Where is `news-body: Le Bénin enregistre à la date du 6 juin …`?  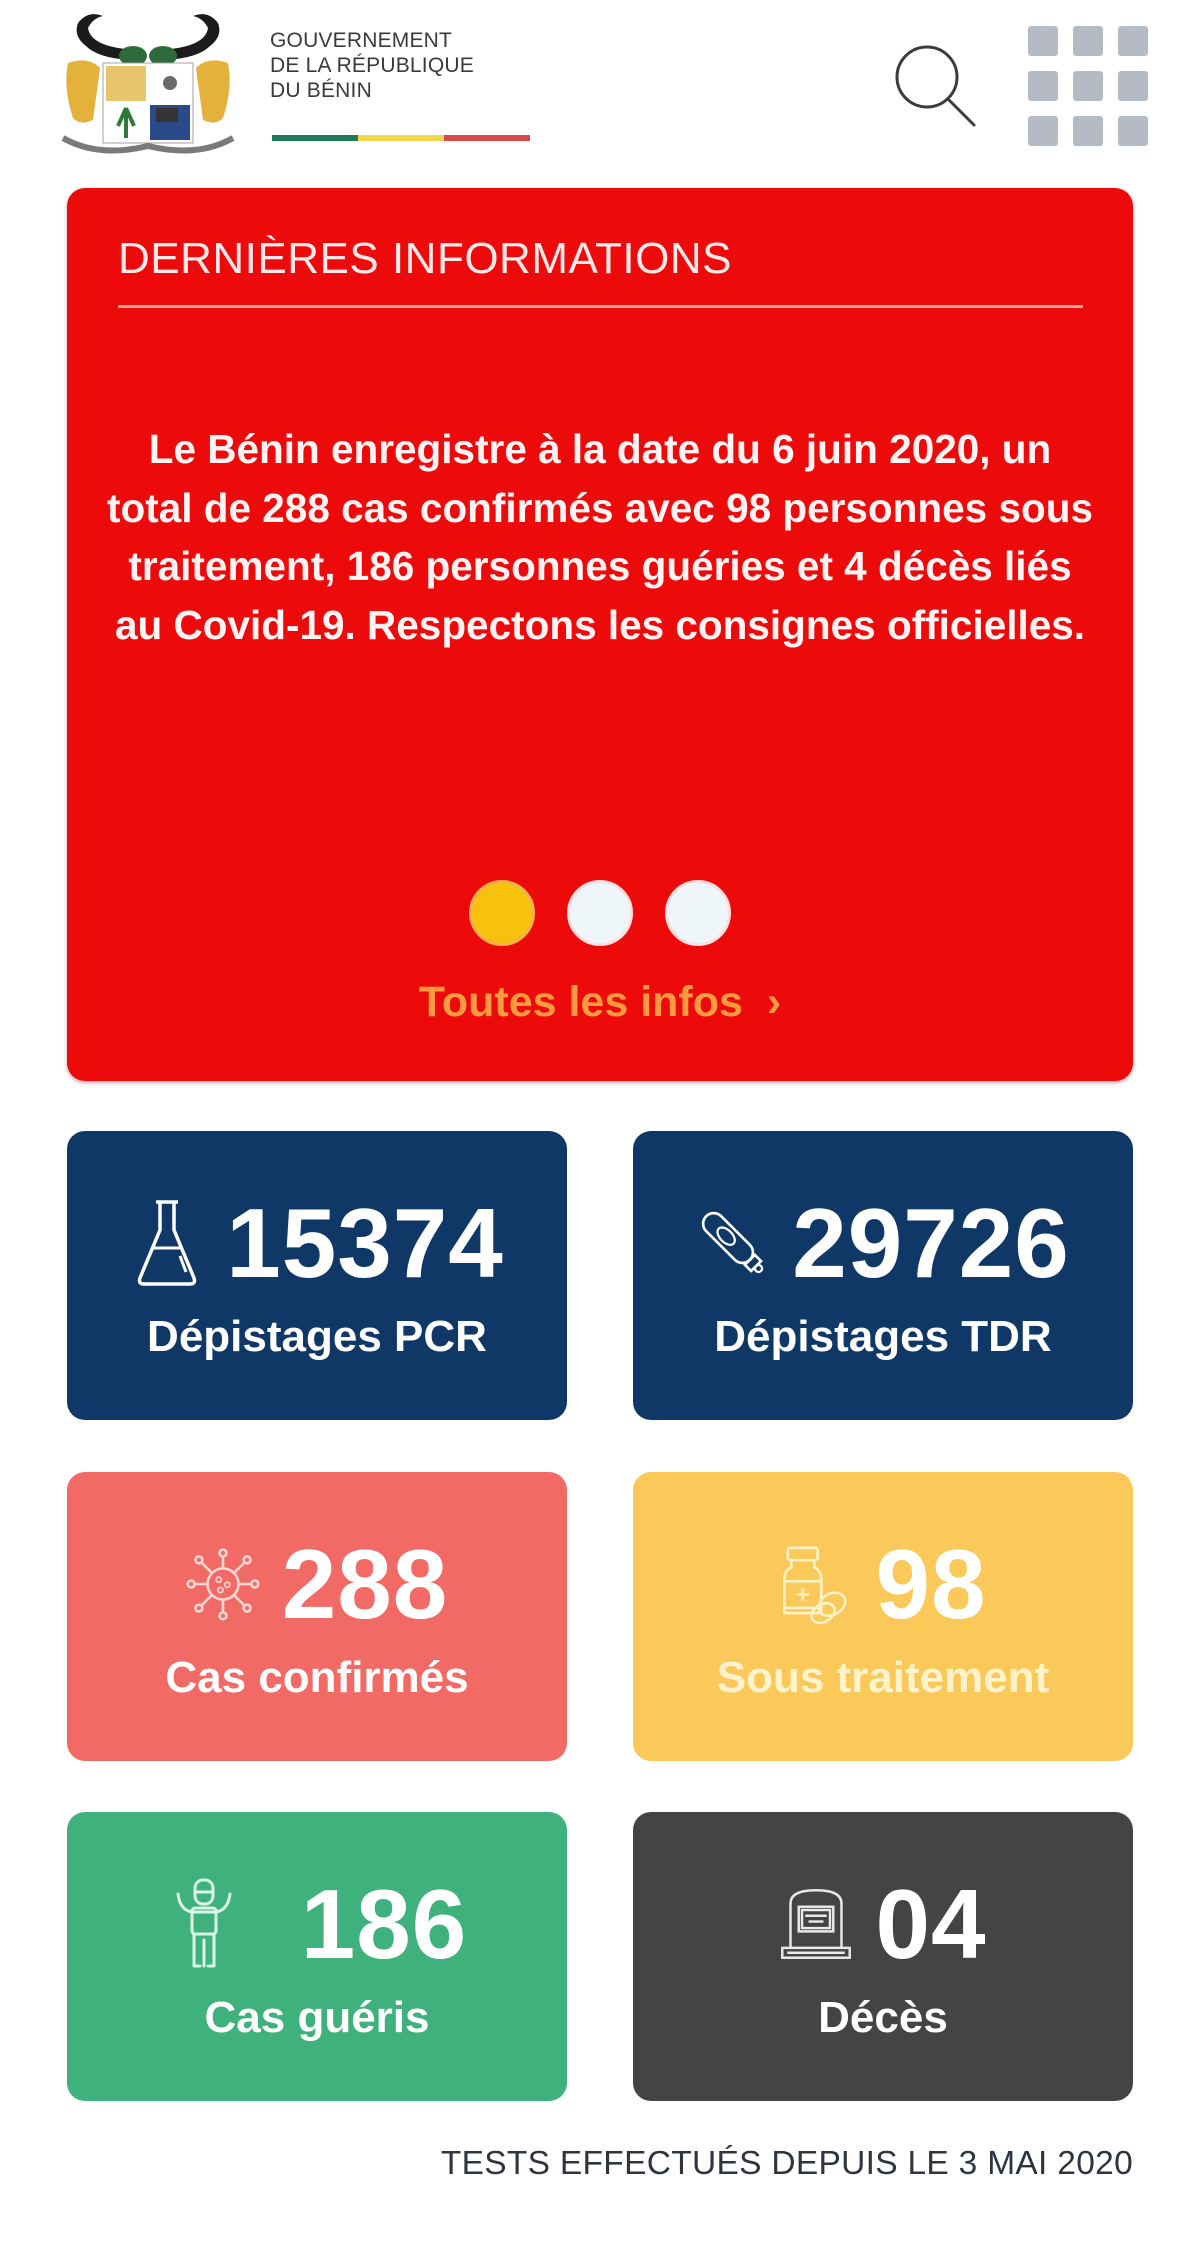
news-body: Le Bénin enregistre à la date du 6 juin … is located at coordinates (600, 537).